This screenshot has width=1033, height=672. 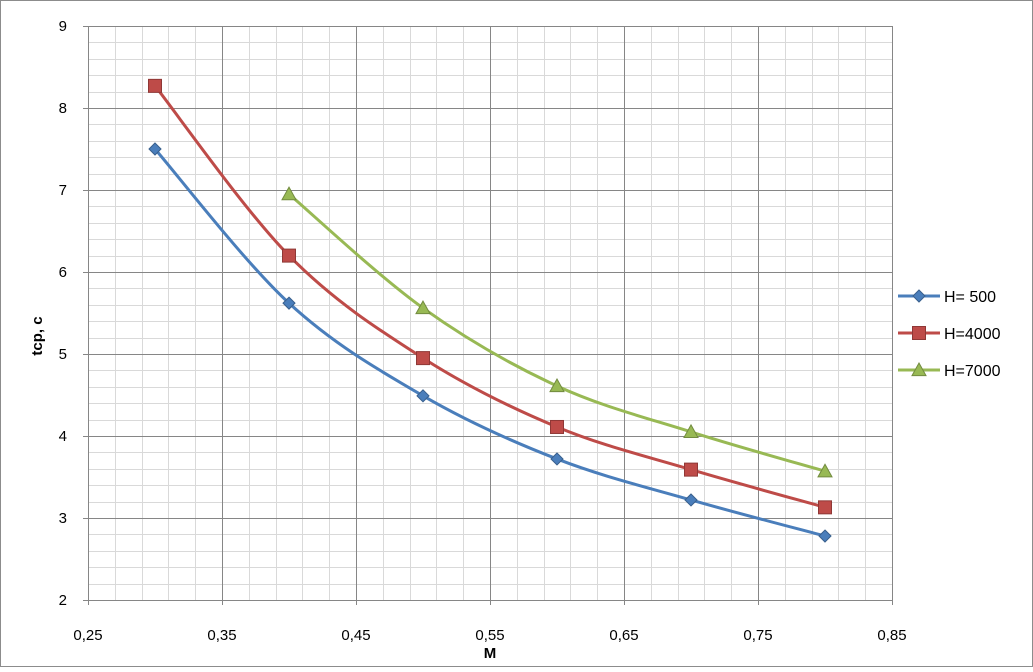 I want to click on legend-entry: H=4000, so click(x=949, y=334).